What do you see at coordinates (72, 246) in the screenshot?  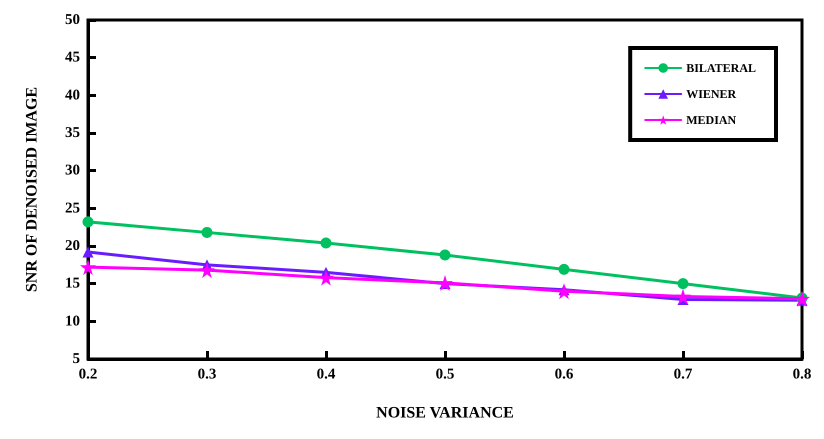 I see `y-tick-label: 20` at bounding box center [72, 246].